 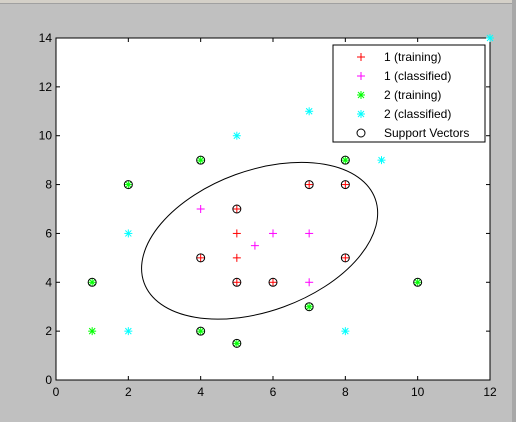 What do you see at coordinates (46, 38) in the screenshot?
I see `y-tick-label: 14` at bounding box center [46, 38].